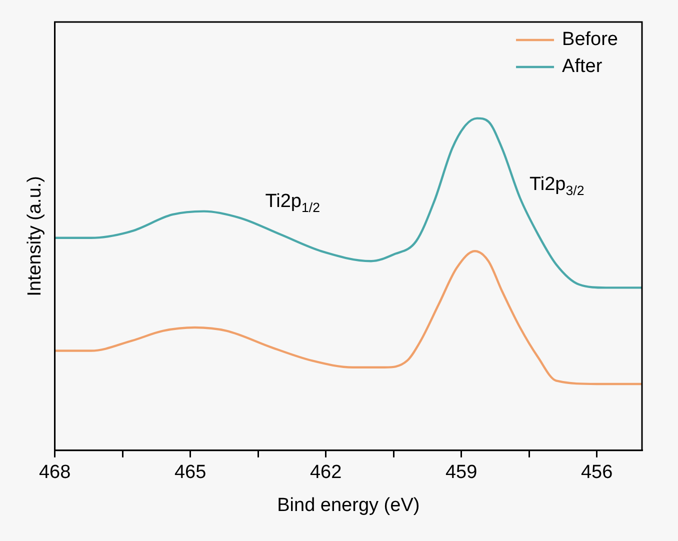  Describe the element at coordinates (596, 473) in the screenshot. I see `x-tick-label: 456` at that location.